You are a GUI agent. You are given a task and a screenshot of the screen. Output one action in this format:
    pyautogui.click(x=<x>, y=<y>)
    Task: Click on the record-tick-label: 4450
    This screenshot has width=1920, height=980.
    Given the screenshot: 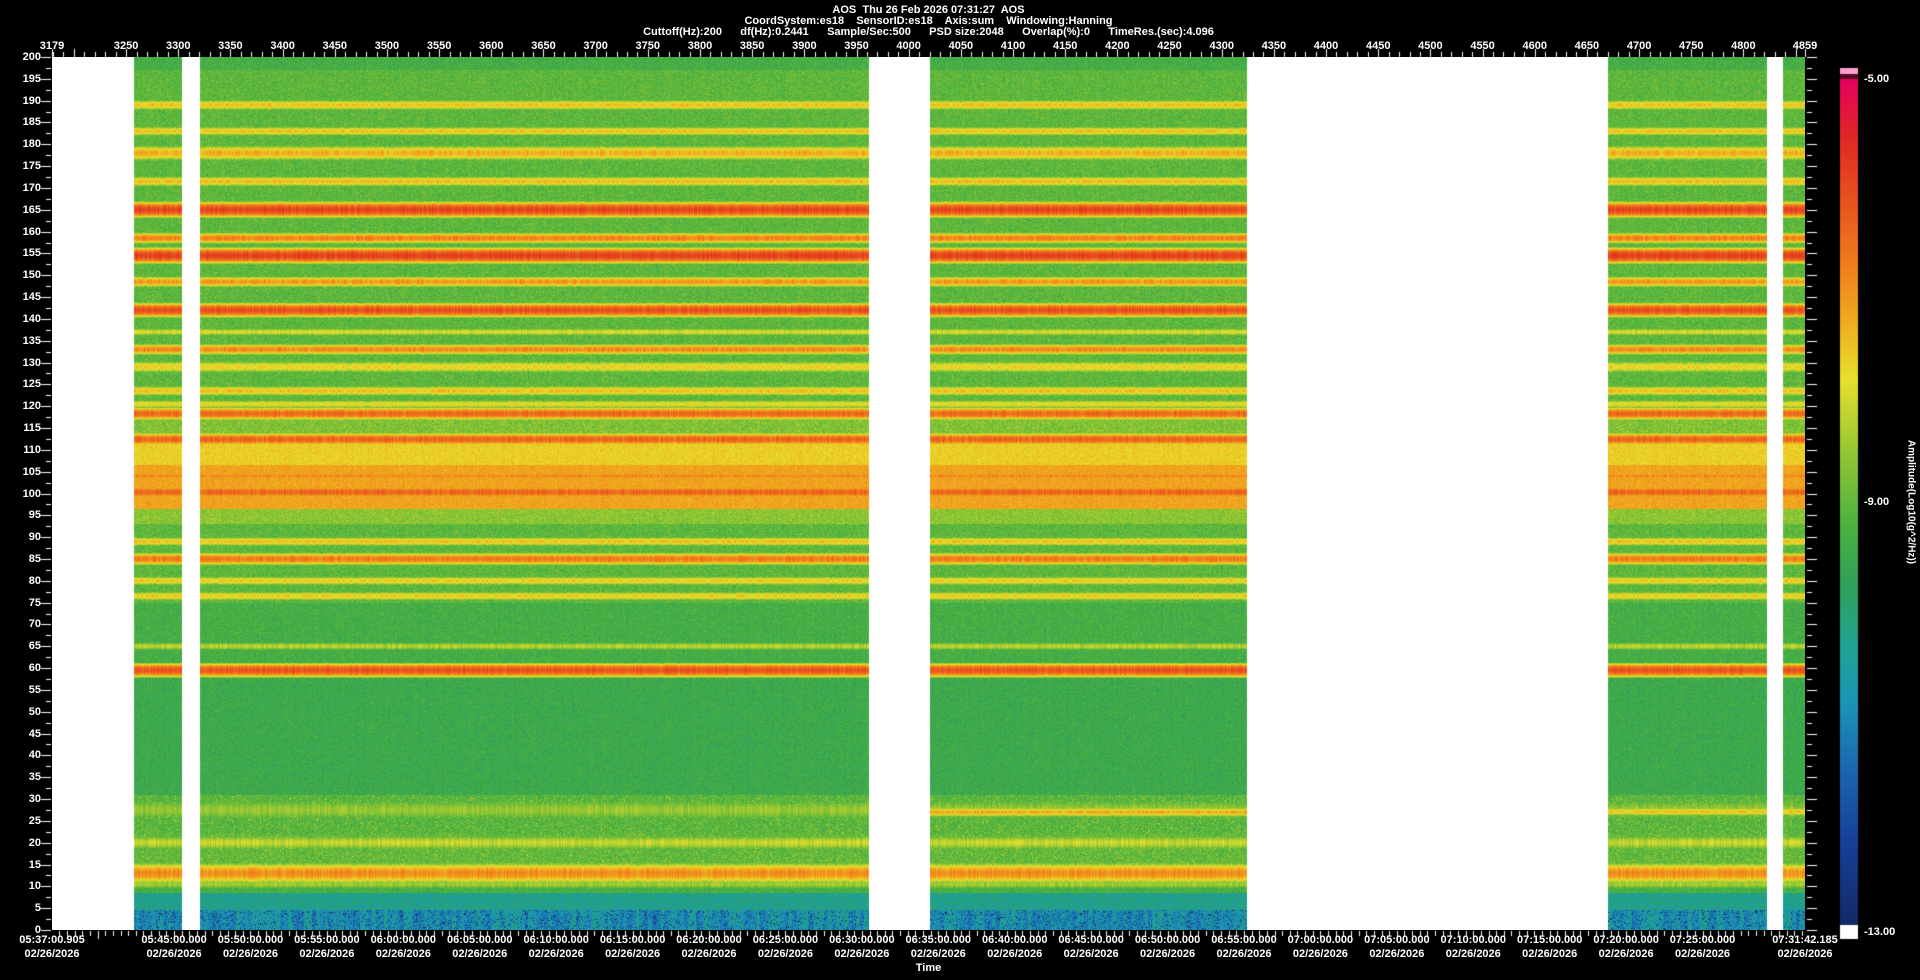 What is the action you would take?
    pyautogui.click(x=1378, y=46)
    